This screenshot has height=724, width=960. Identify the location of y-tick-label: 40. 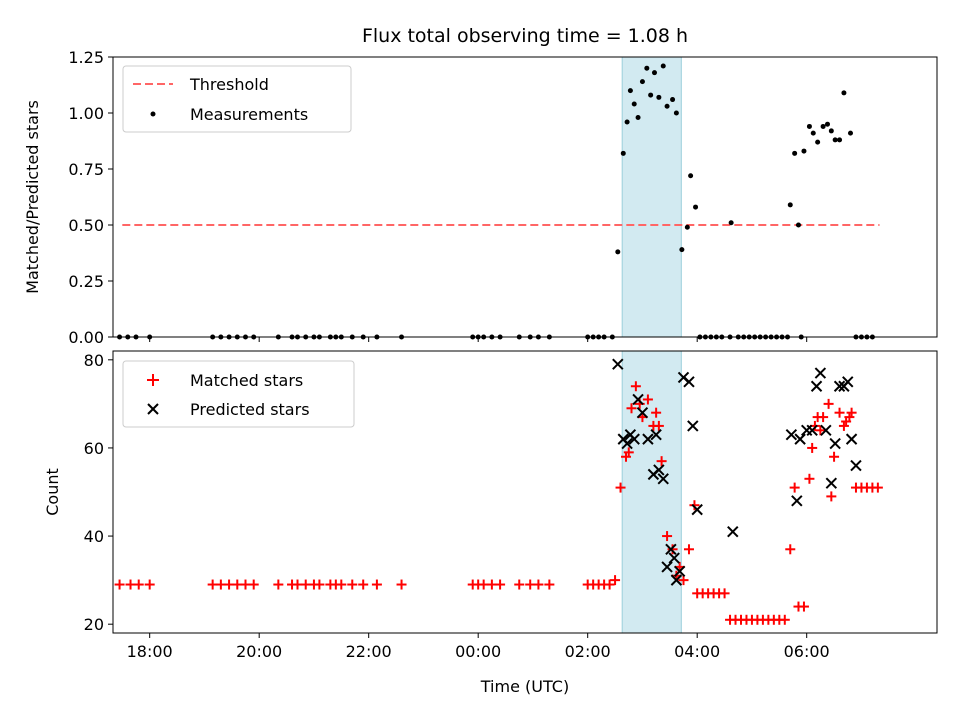
(94, 536).